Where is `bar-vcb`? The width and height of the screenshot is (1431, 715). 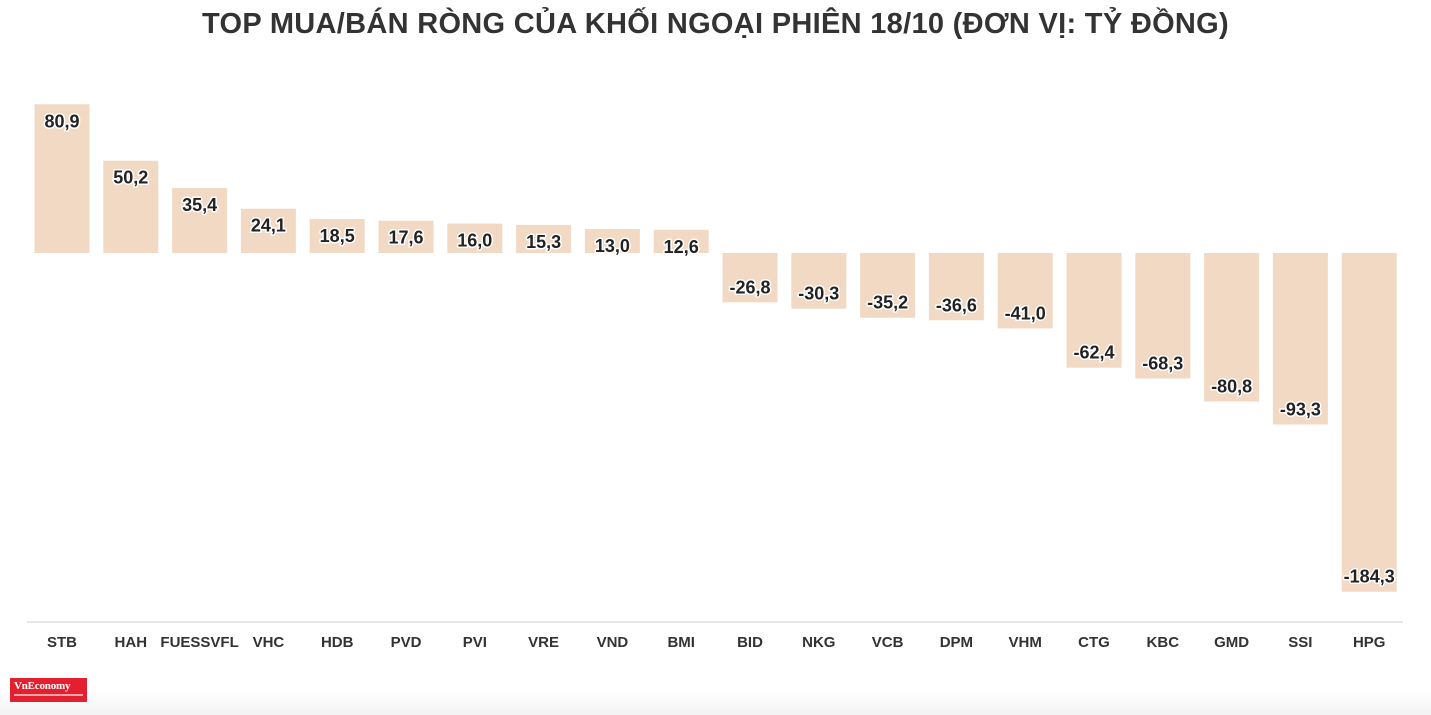 bar-vcb is located at coordinates (888, 285).